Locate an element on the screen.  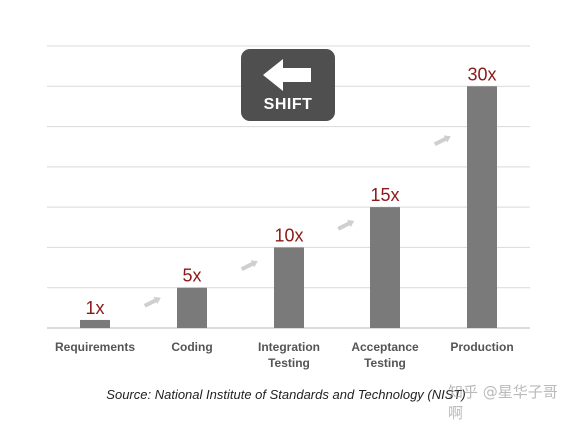
data-label: 5x is located at coordinates (191, 276).